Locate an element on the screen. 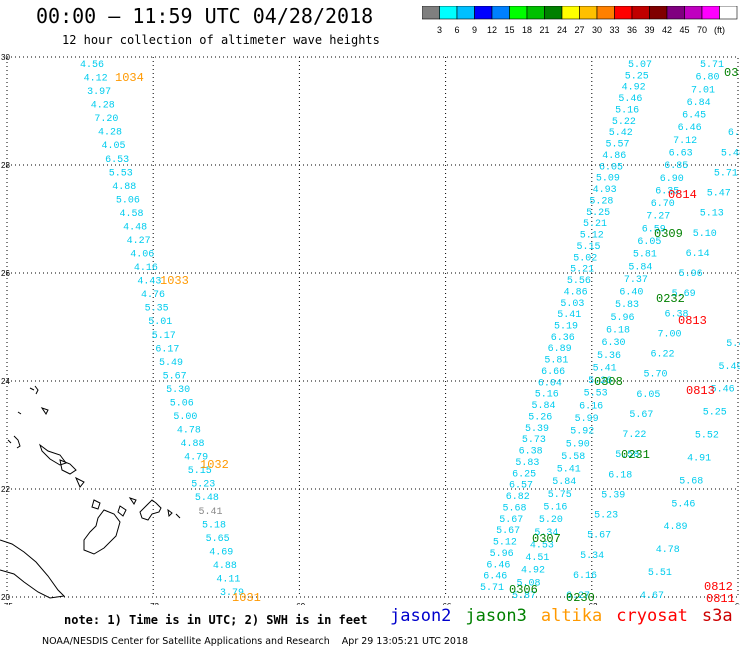  wave-height-value: 4.89 is located at coordinates (676, 527).